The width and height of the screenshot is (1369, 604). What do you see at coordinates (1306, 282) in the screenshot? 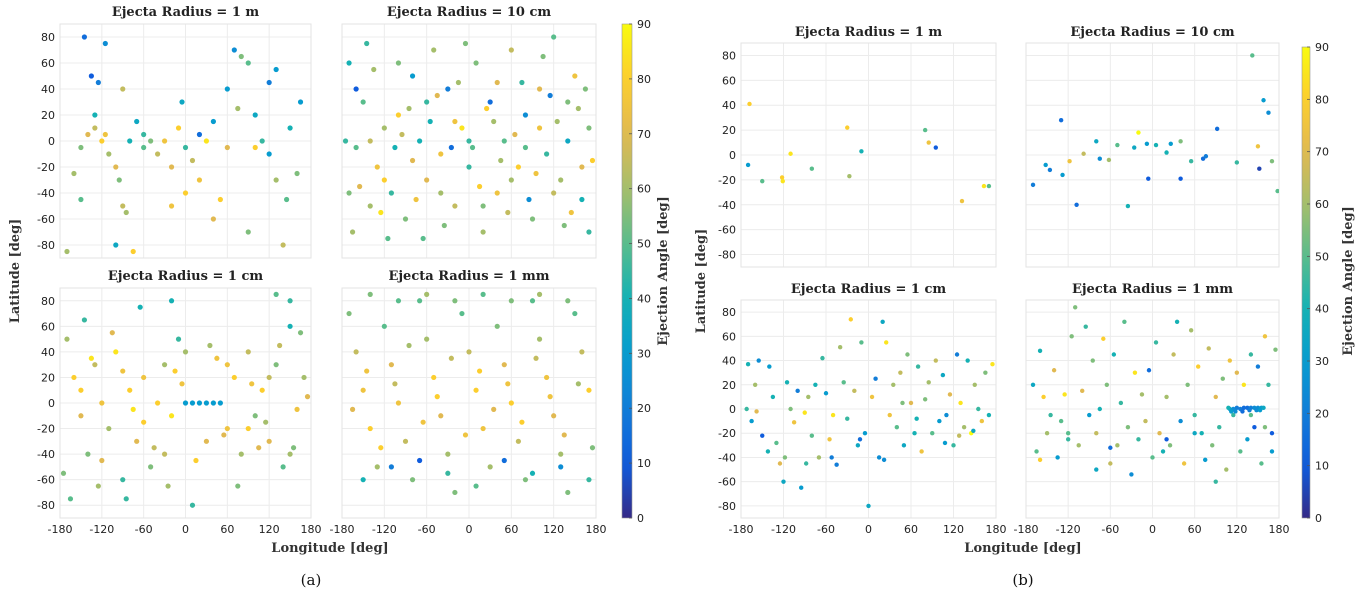
I see `colorbar` at bounding box center [1306, 282].